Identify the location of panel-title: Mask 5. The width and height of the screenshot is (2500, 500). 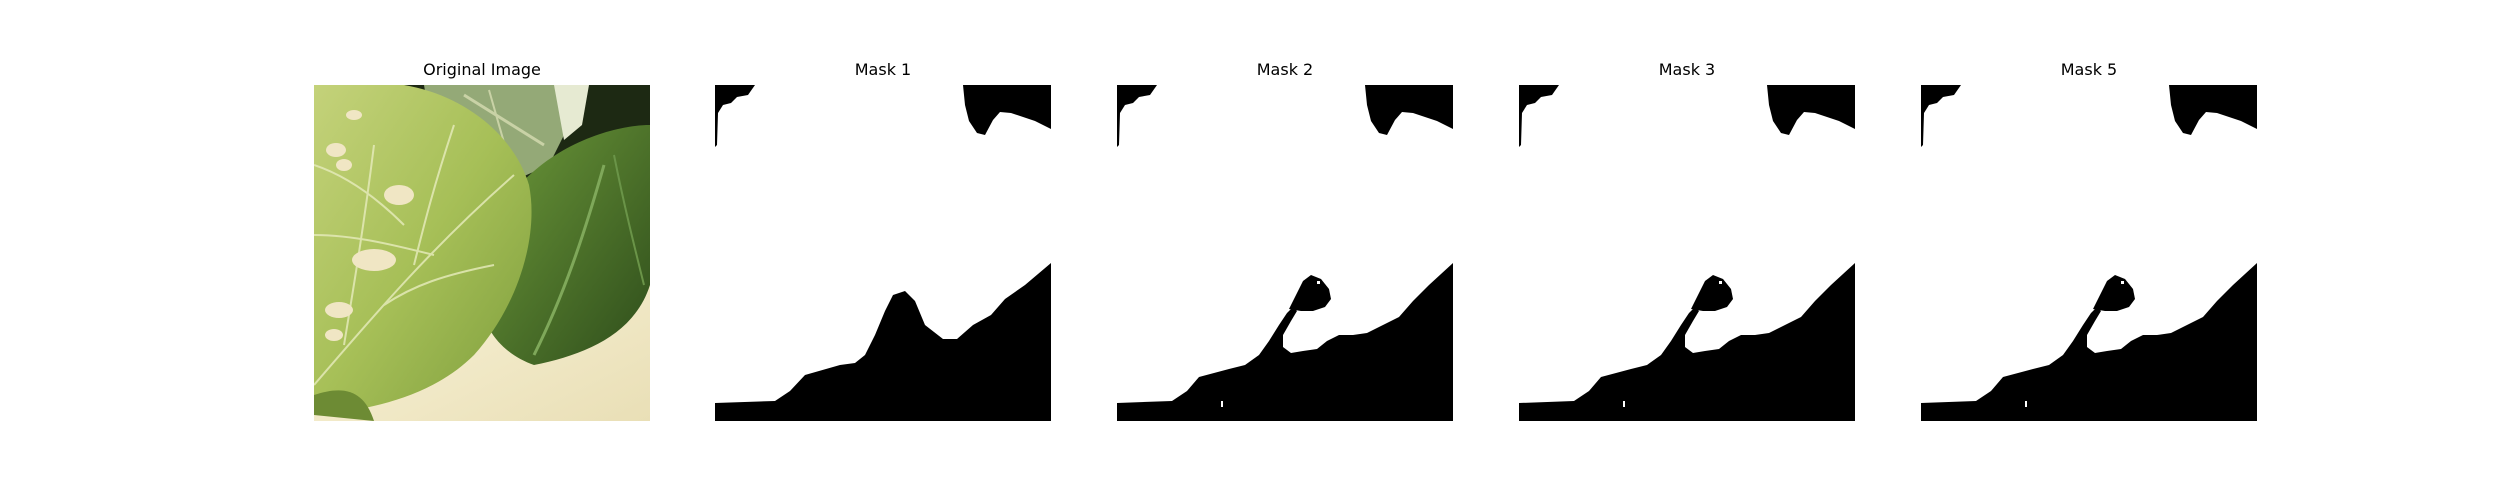
(2089, 69).